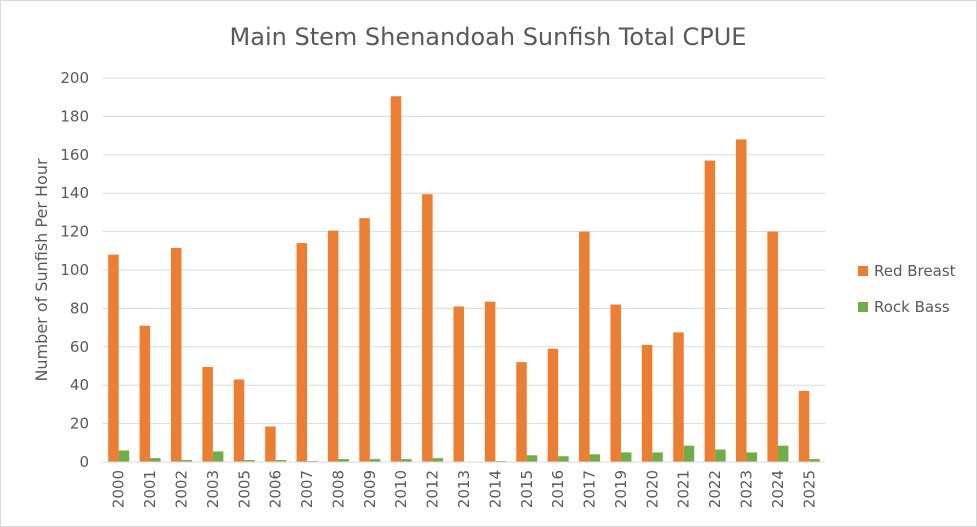 The height and width of the screenshot is (527, 977). Describe the element at coordinates (74, 116) in the screenshot. I see `y-tick-label: 180` at that location.